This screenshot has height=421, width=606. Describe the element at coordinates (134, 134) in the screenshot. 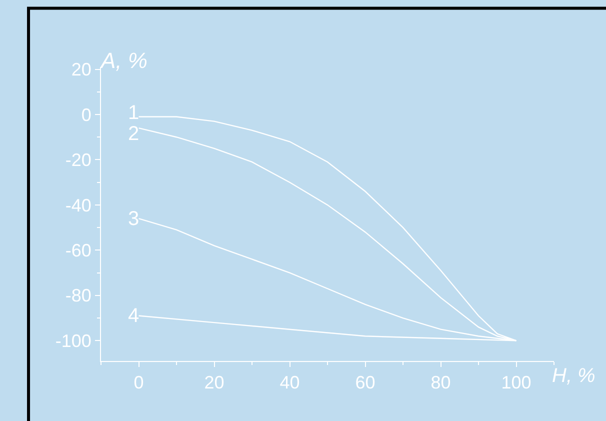

I see `annotation: 2` at that location.